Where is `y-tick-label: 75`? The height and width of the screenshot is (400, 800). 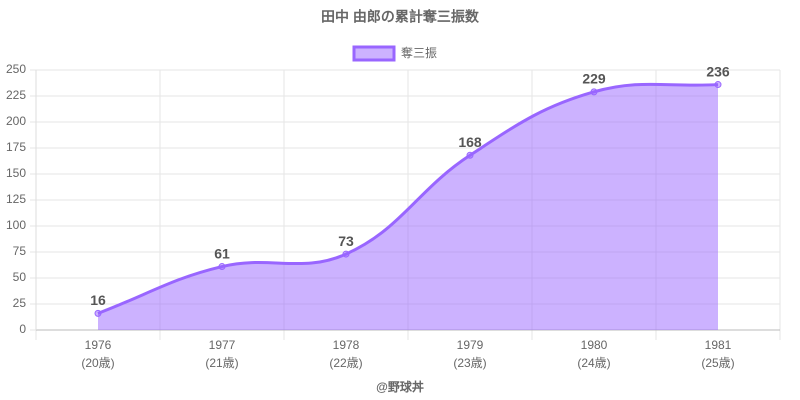
y-tick-label: 75 is located at coordinates (20, 251).